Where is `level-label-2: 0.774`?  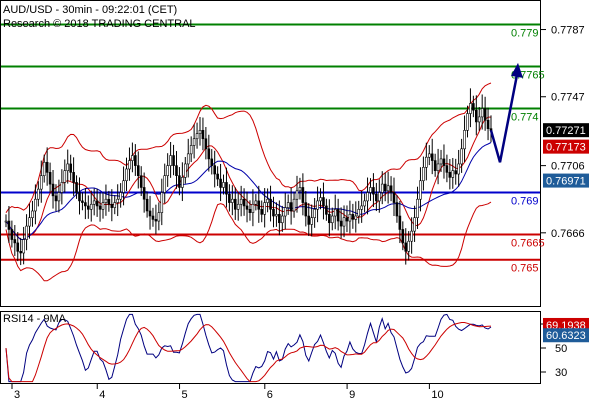 level-label-2: 0.774 is located at coordinates (525, 118).